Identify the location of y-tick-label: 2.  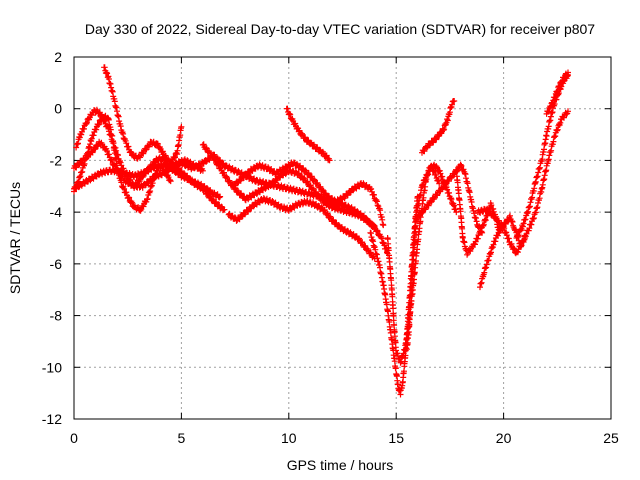
(58, 57).